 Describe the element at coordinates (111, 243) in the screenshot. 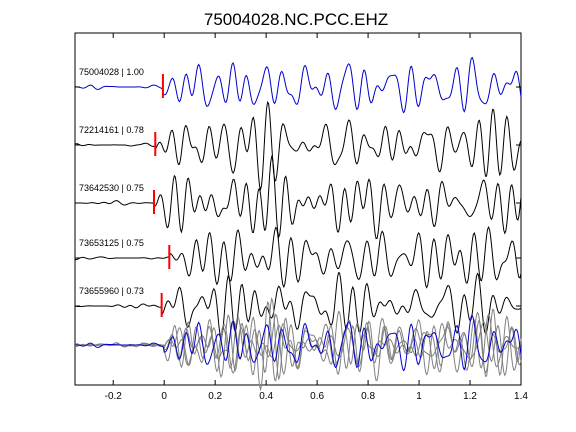

I see `trace-label-73653125: 73653125 | 0.75` at that location.